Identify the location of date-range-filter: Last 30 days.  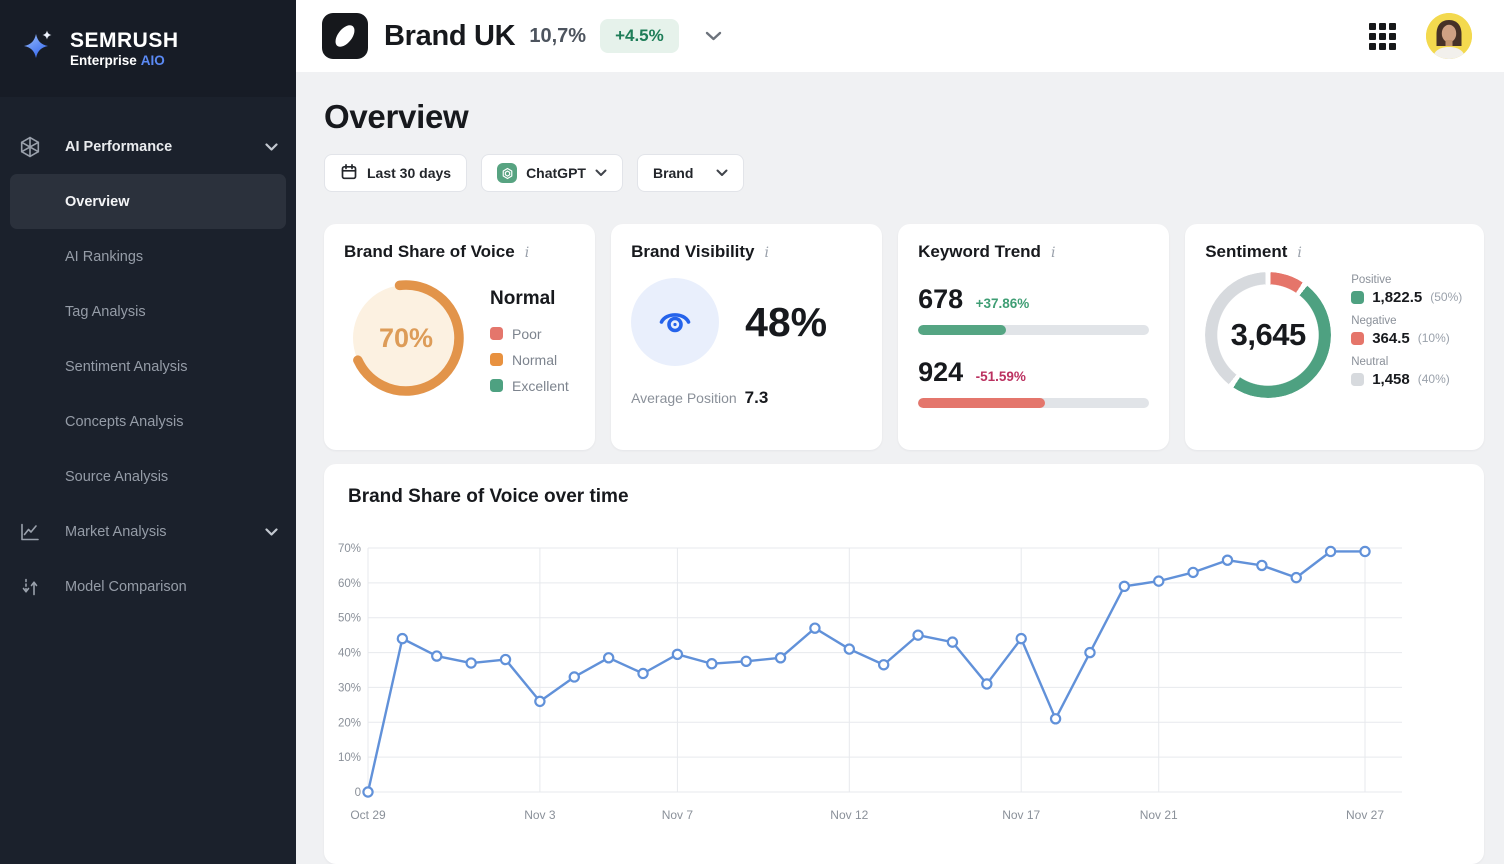
(396, 173).